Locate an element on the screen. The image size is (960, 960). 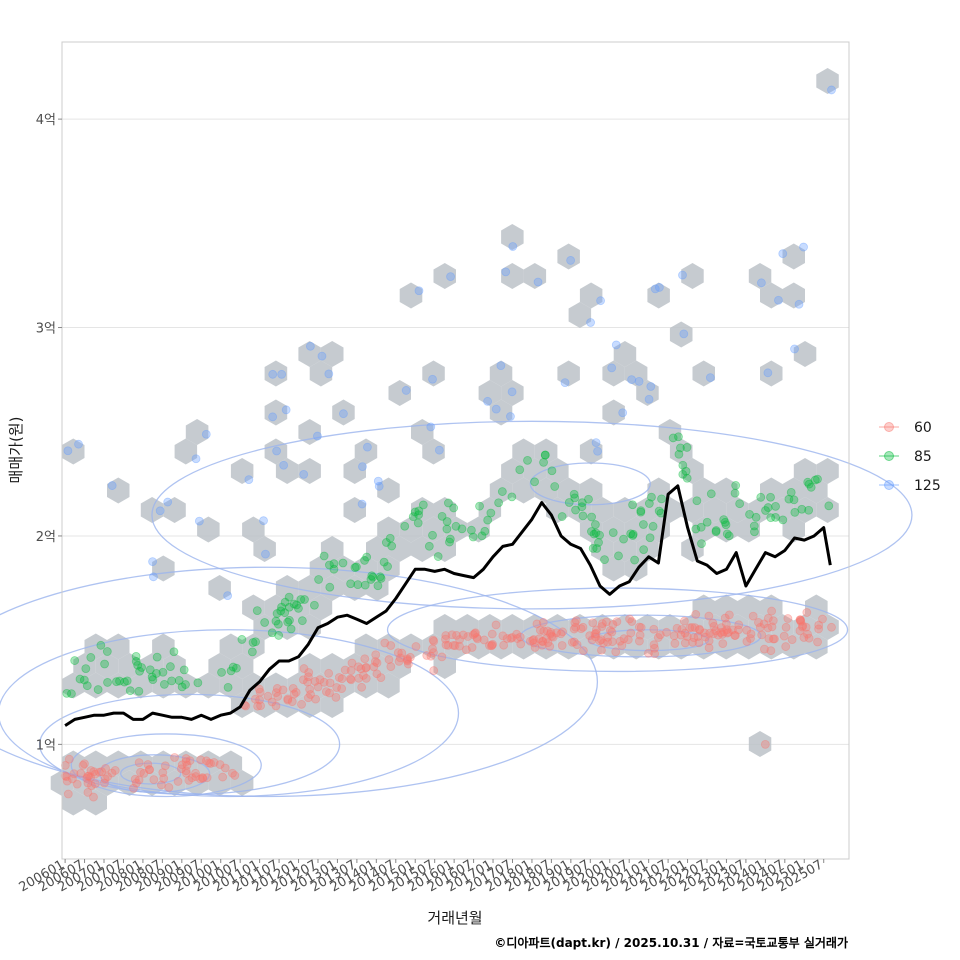
y-axis-title: 매매가(원) is located at coordinates (16, 450).